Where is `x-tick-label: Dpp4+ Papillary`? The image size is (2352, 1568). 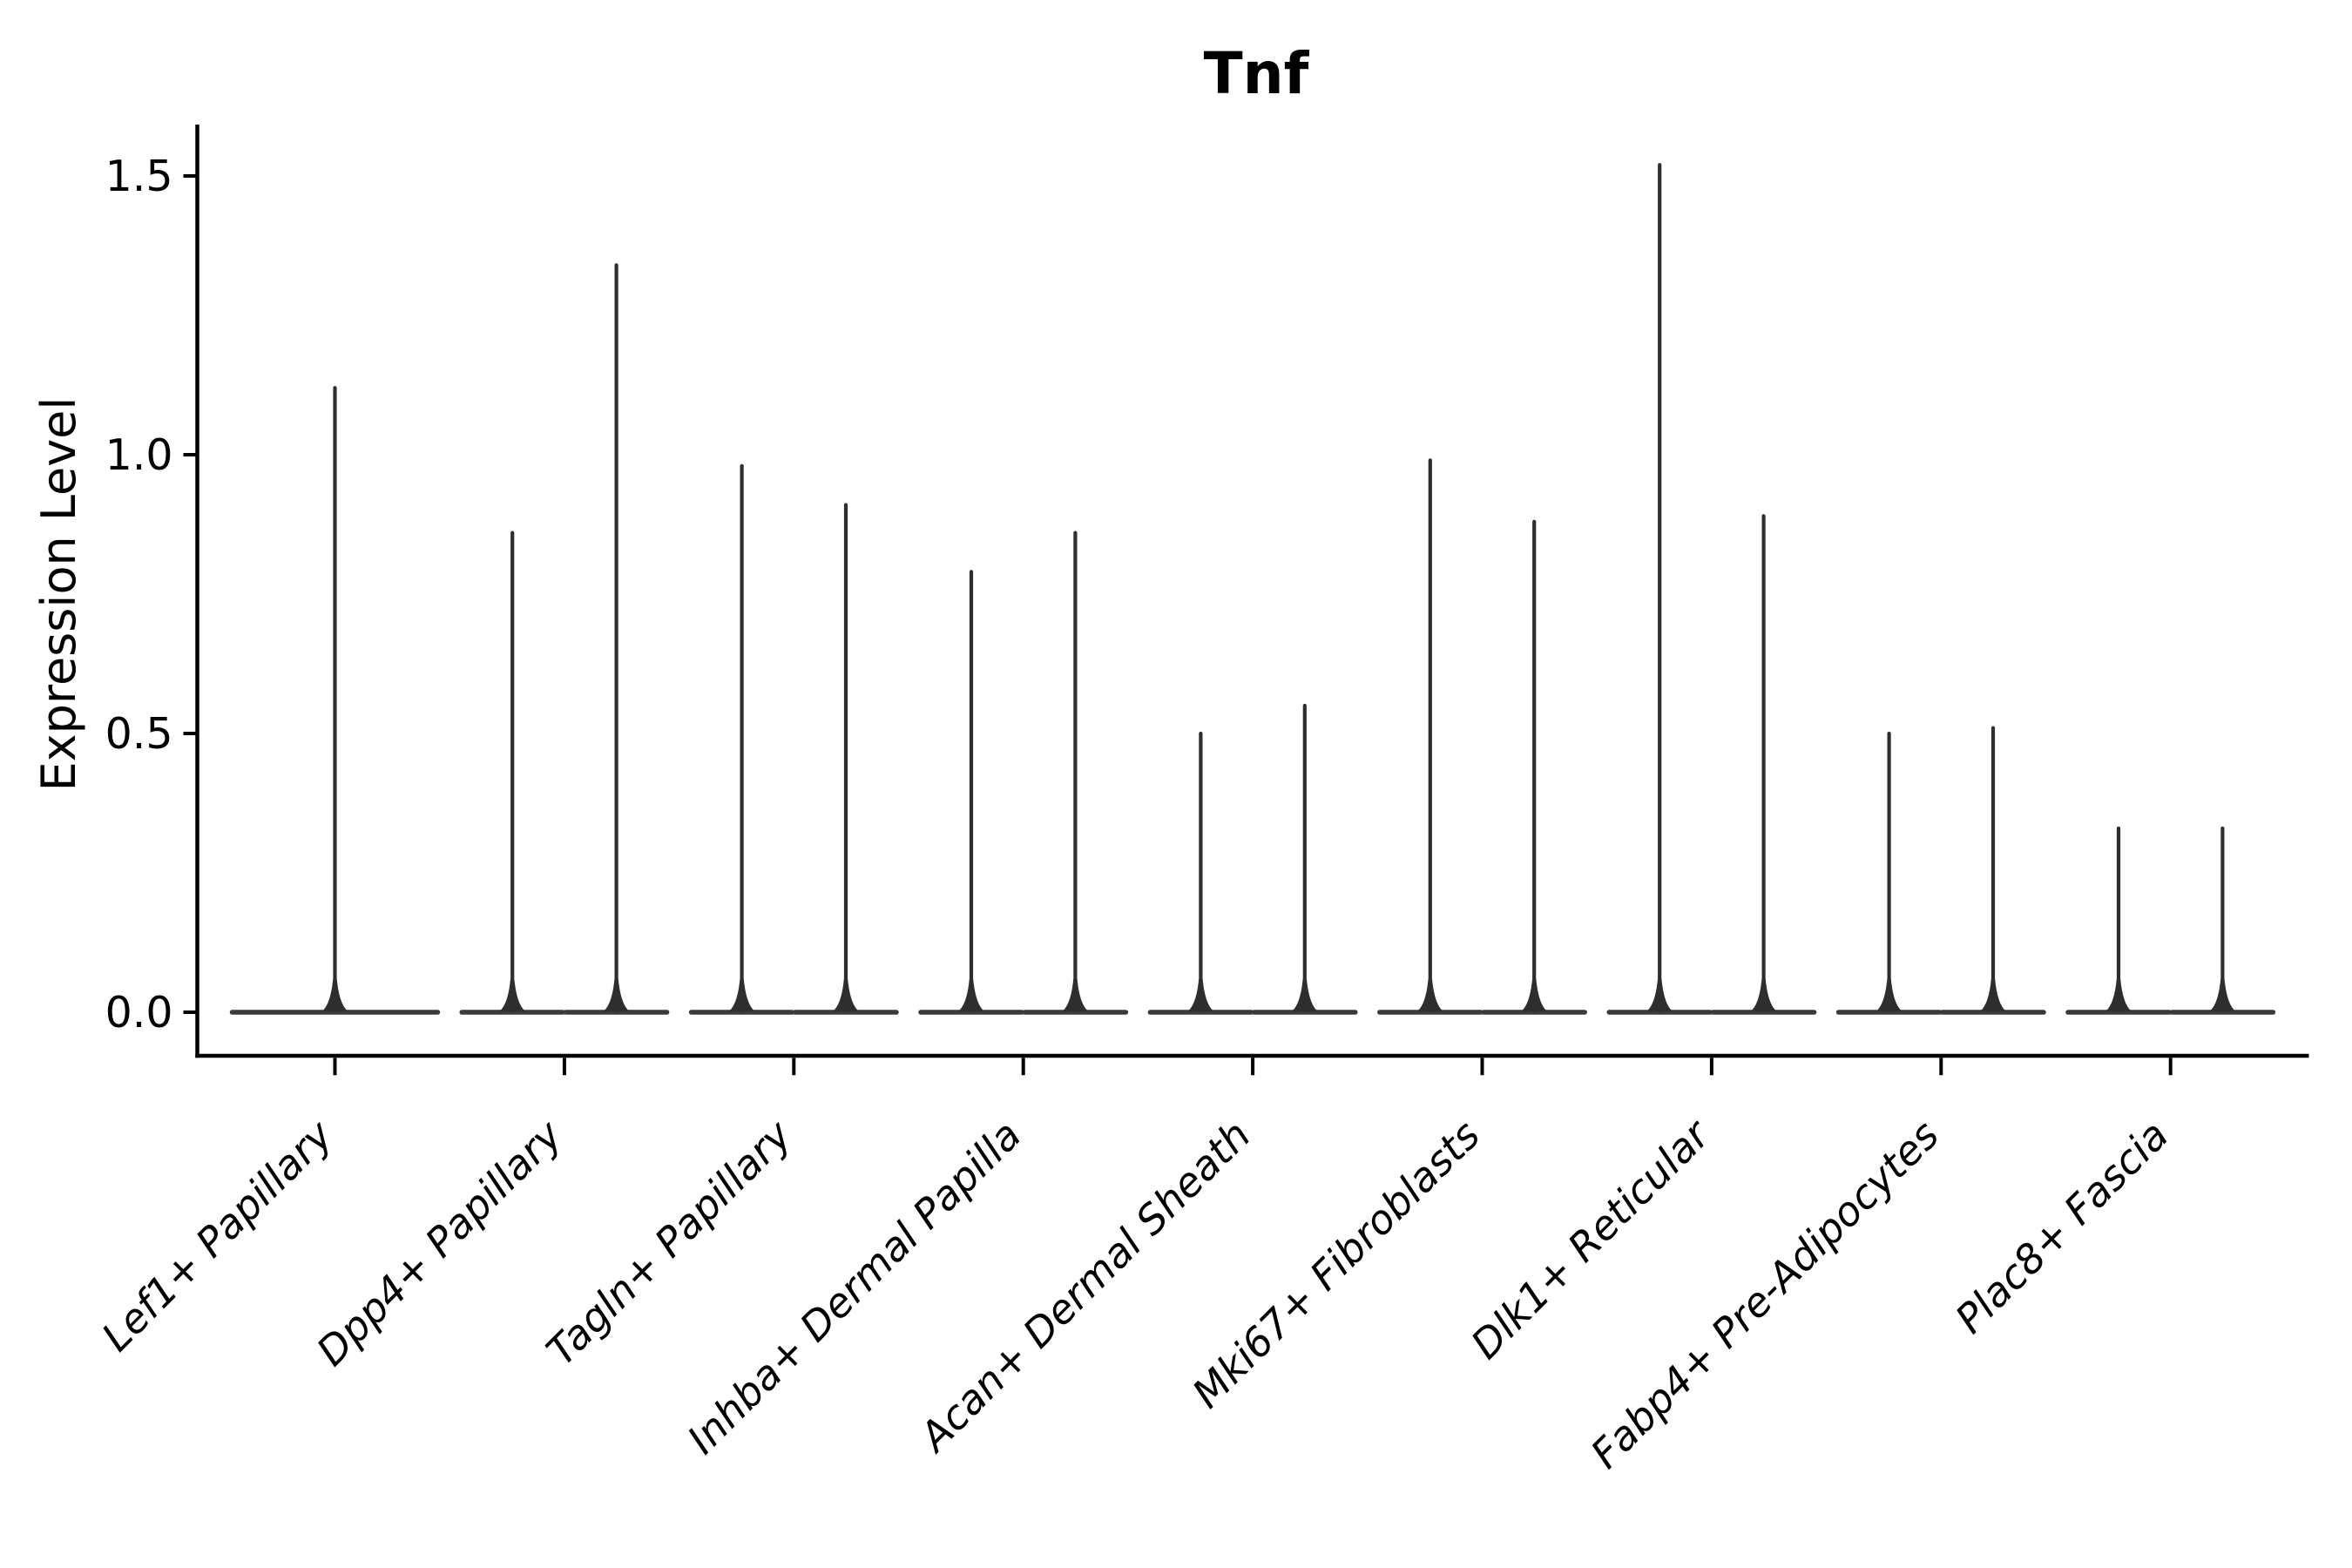
x-tick-label: Dpp4+ Papillary is located at coordinates (439, 1243).